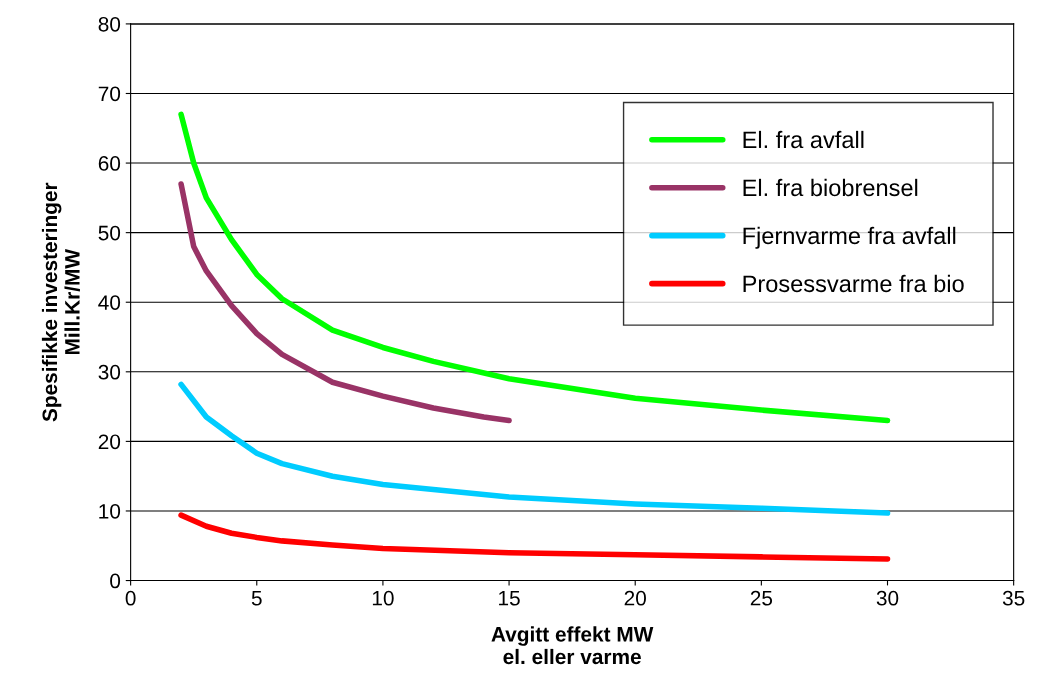 The height and width of the screenshot is (683, 1045). I want to click on legend-label: Fjernvarme fra avfall, so click(849, 237).